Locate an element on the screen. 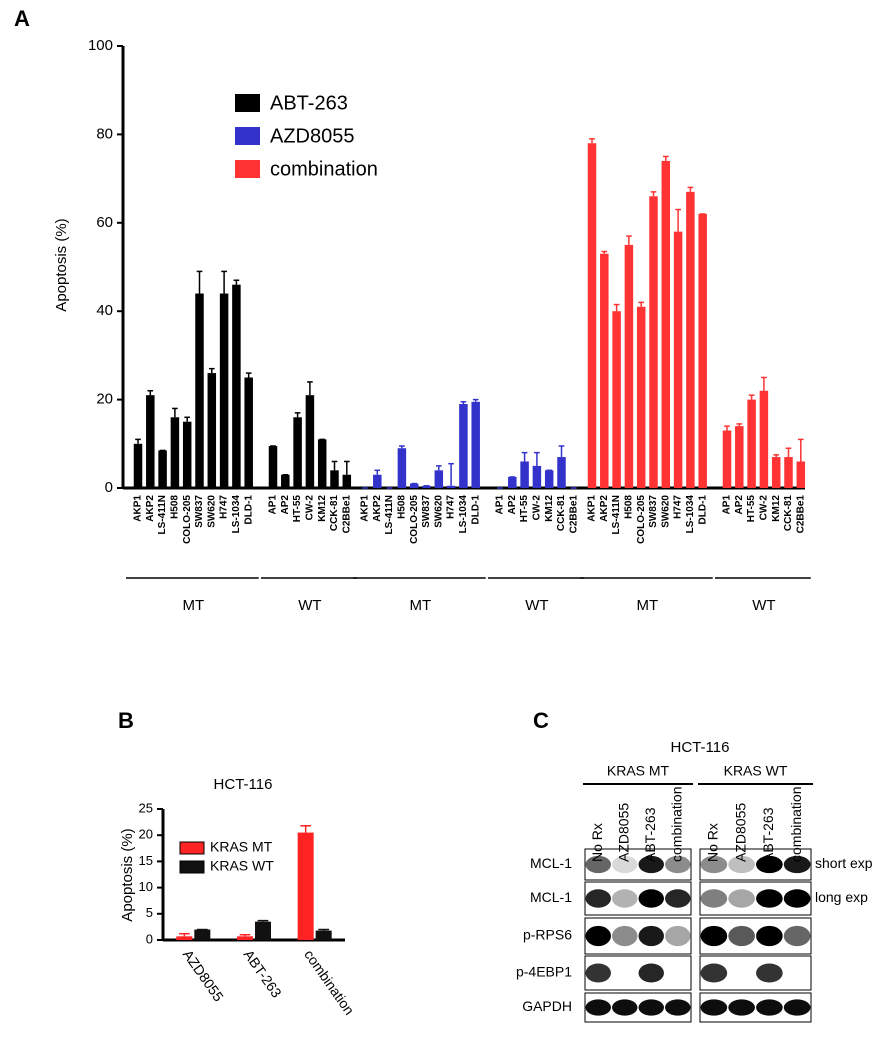 The image size is (893, 1050). y-tick-label: 5 is located at coordinates (149, 912).